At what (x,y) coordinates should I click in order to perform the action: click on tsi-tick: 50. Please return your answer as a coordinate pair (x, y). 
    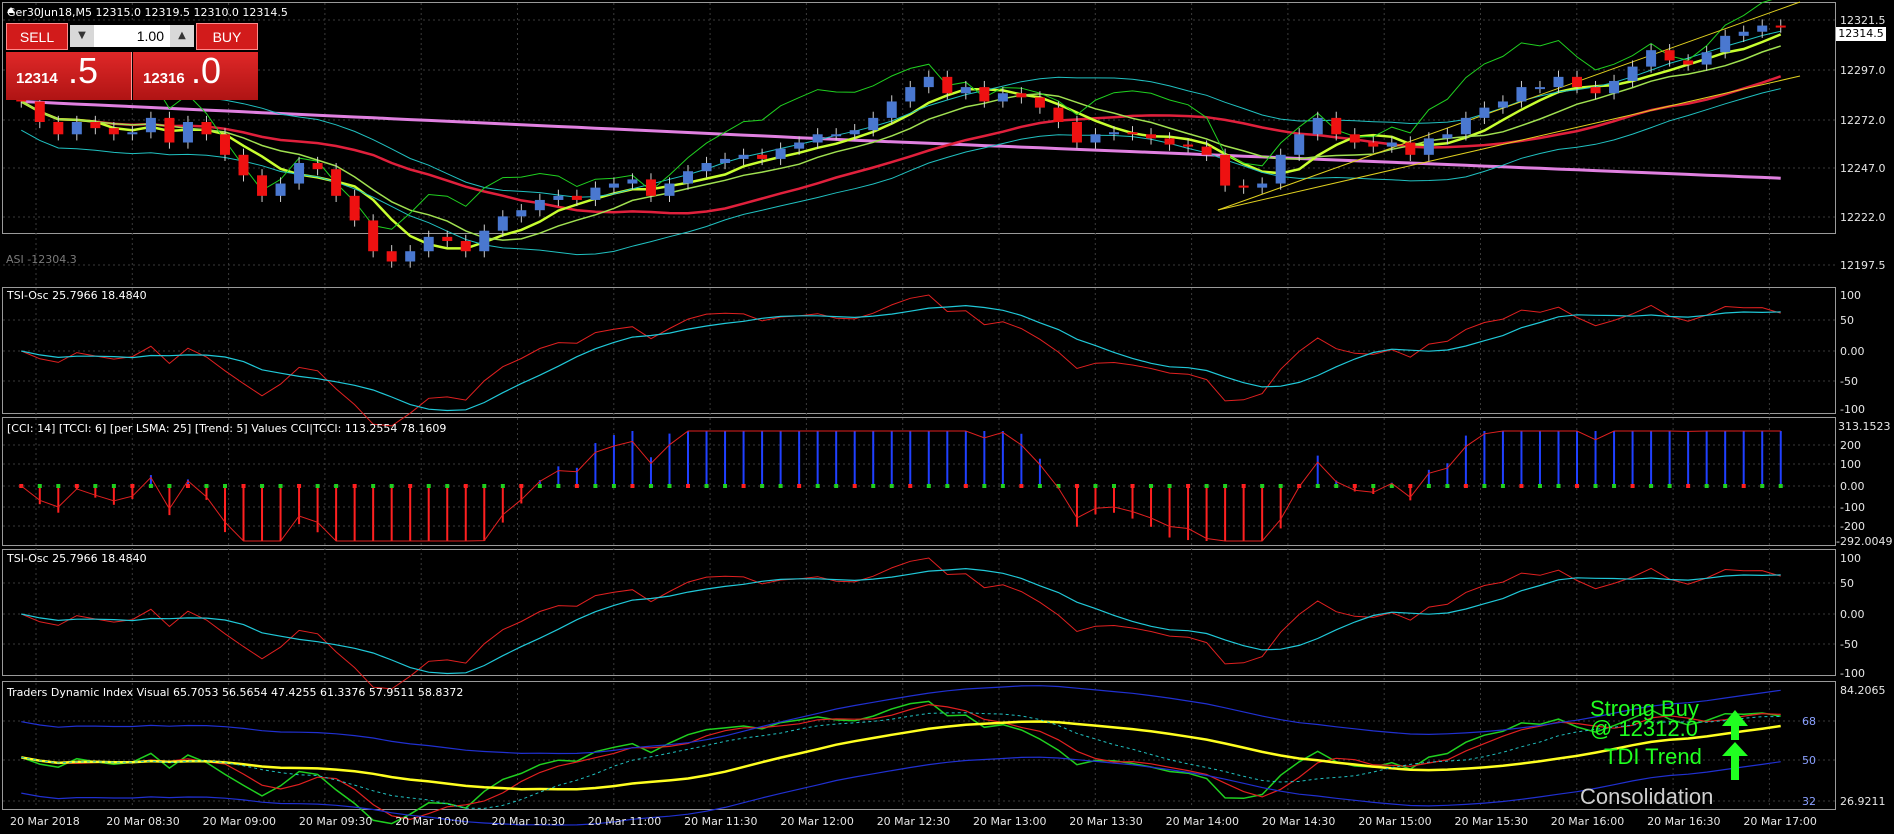
    Looking at the image, I should click on (1847, 320).